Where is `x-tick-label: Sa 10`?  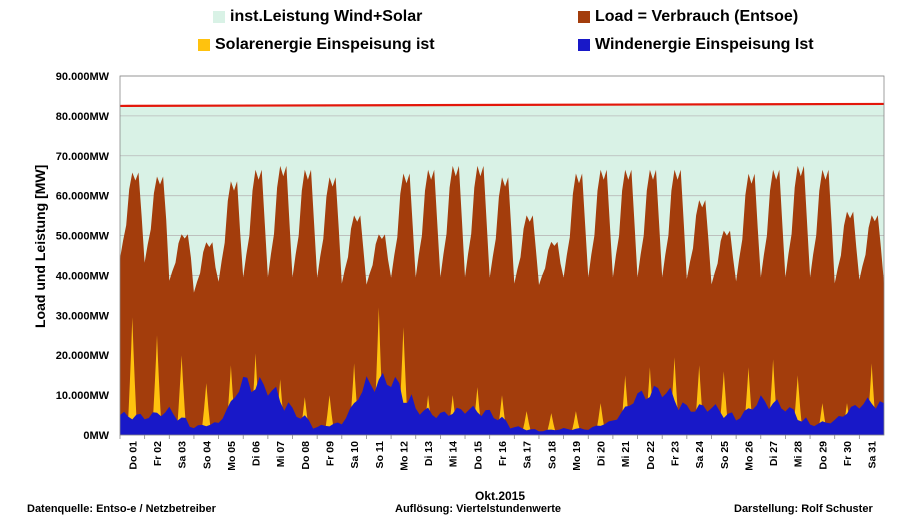 x-tick-label: Sa 10 is located at coordinates (355, 455).